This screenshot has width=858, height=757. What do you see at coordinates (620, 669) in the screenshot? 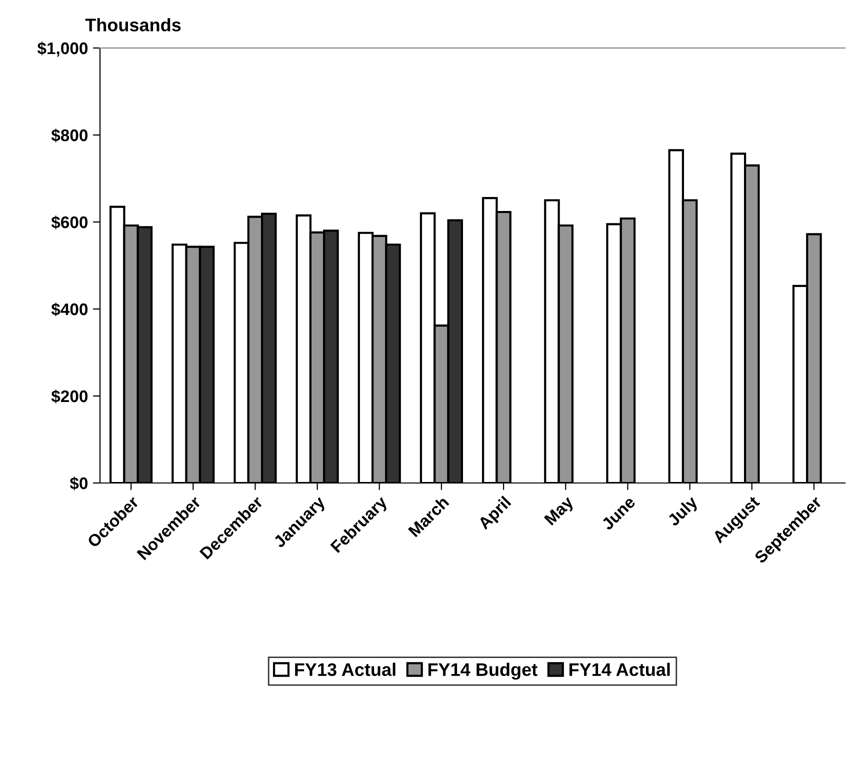
I see `legend-label: FY14 Actual` at bounding box center [620, 669].